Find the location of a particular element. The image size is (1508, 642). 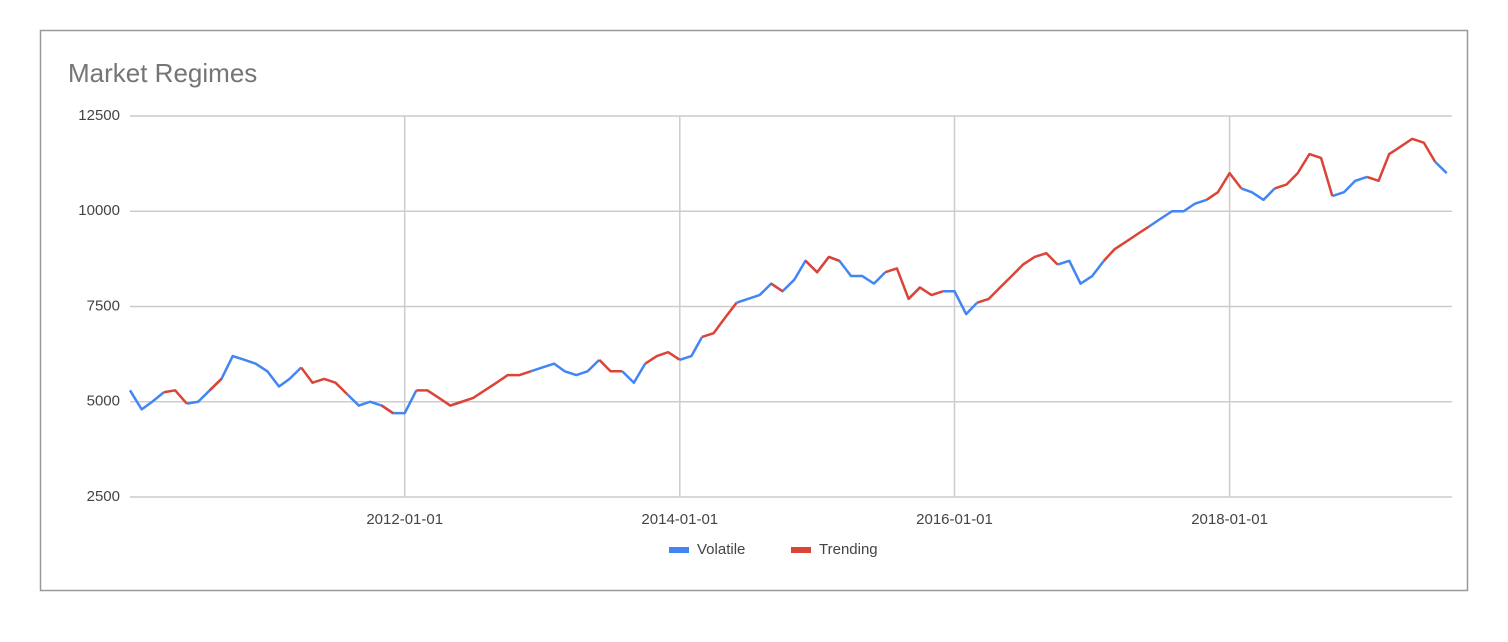

x-tick-label: 2012-01-01 is located at coordinates (404, 519).